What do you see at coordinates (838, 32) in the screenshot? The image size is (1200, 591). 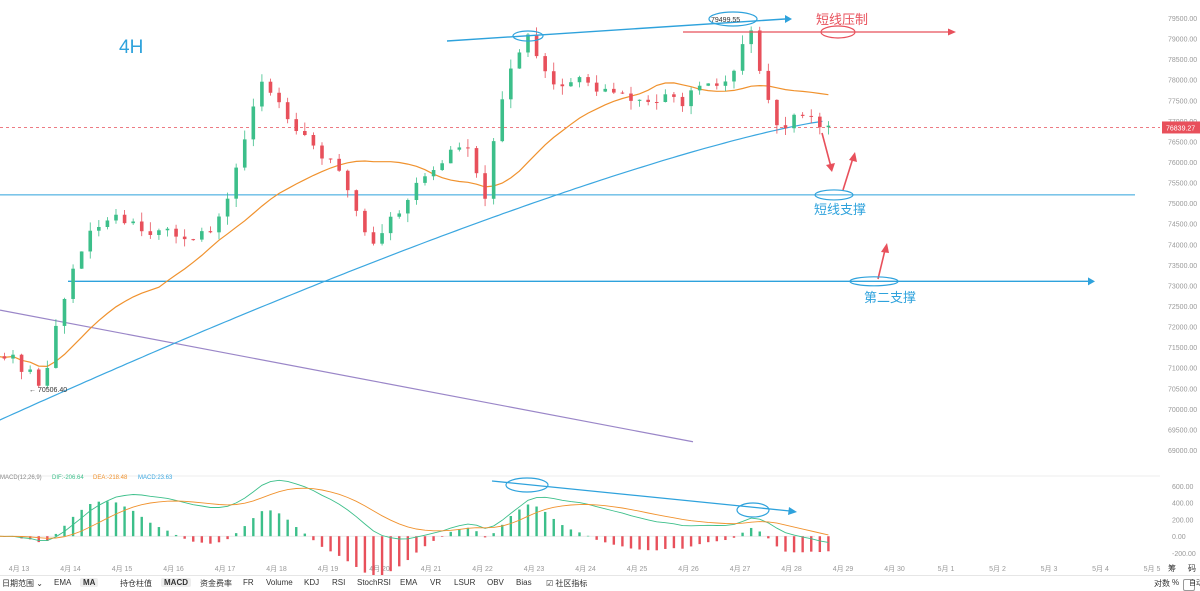 I see `resistance-circle` at bounding box center [838, 32].